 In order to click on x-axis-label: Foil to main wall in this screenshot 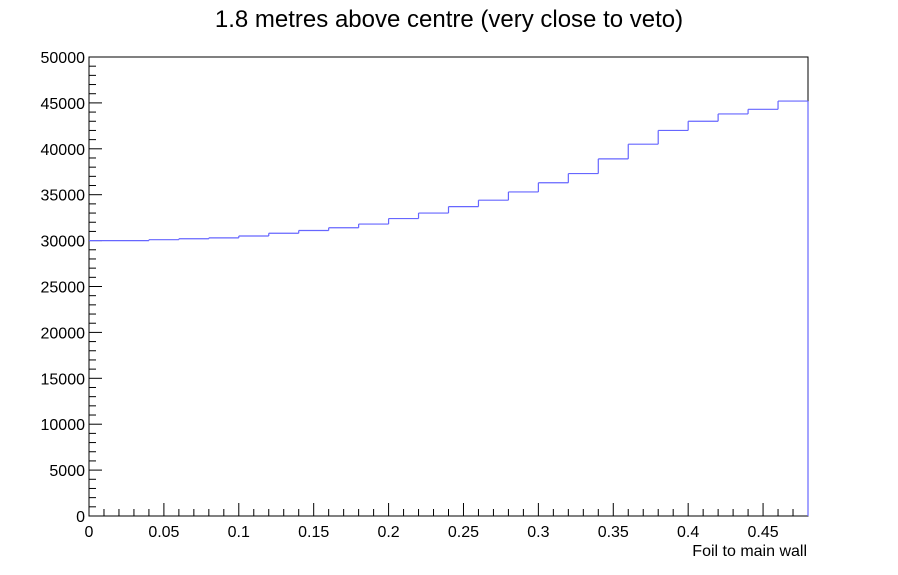, I will do `click(749, 551)`.